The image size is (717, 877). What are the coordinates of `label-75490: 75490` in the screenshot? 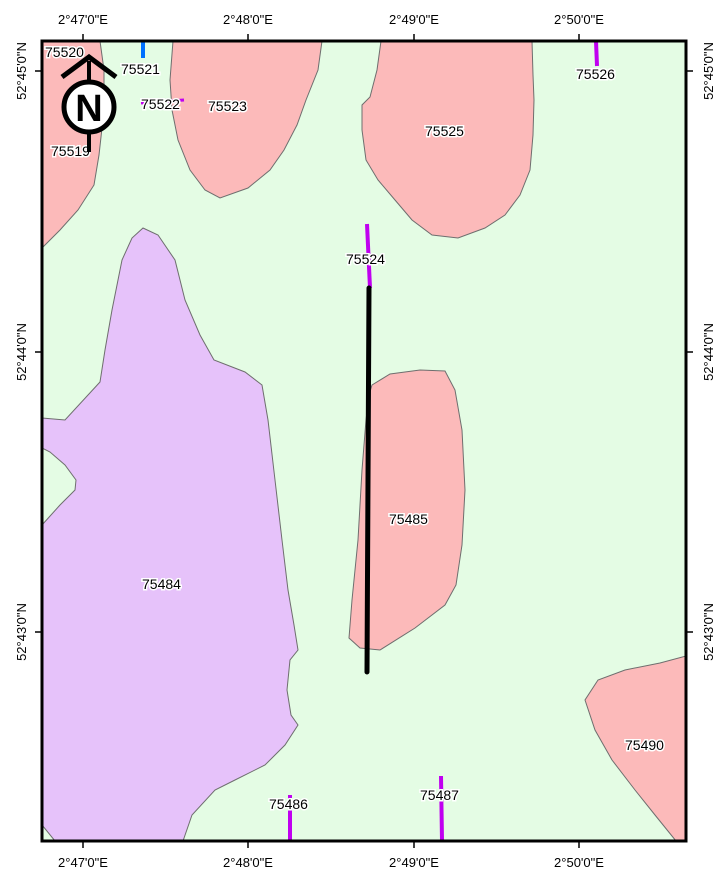 It's located at (644, 745).